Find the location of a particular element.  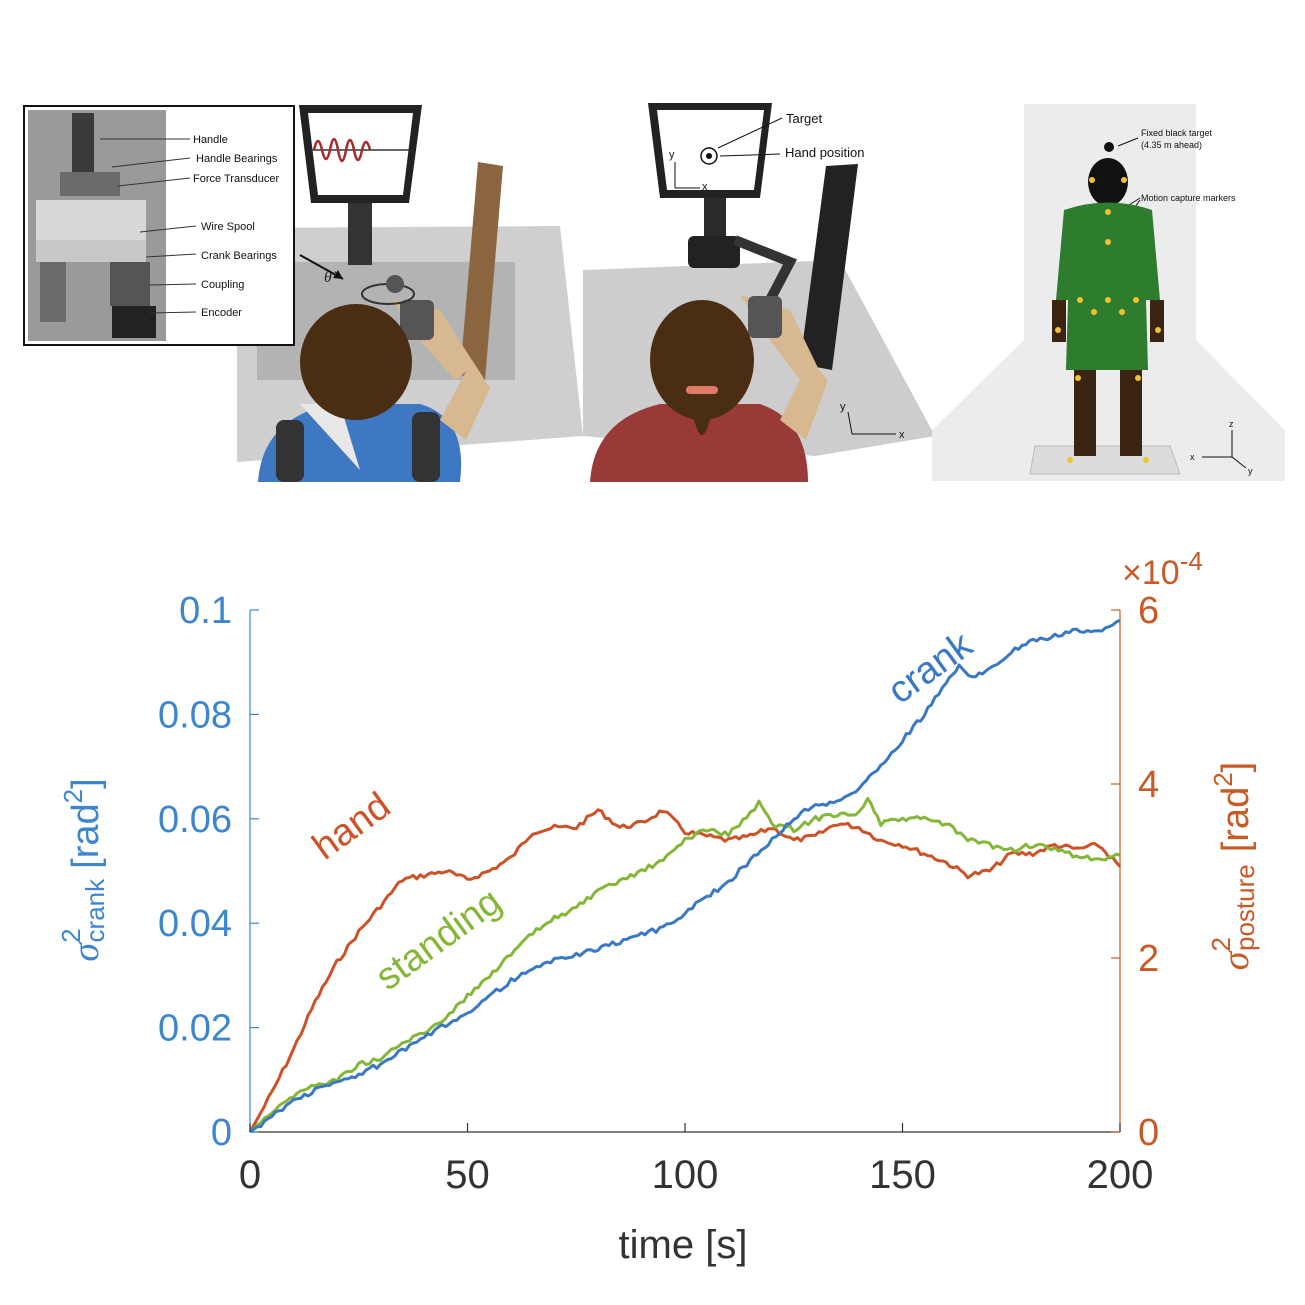

fixed-target-distance: (4.35 m ahead) is located at coordinates (1171, 145).